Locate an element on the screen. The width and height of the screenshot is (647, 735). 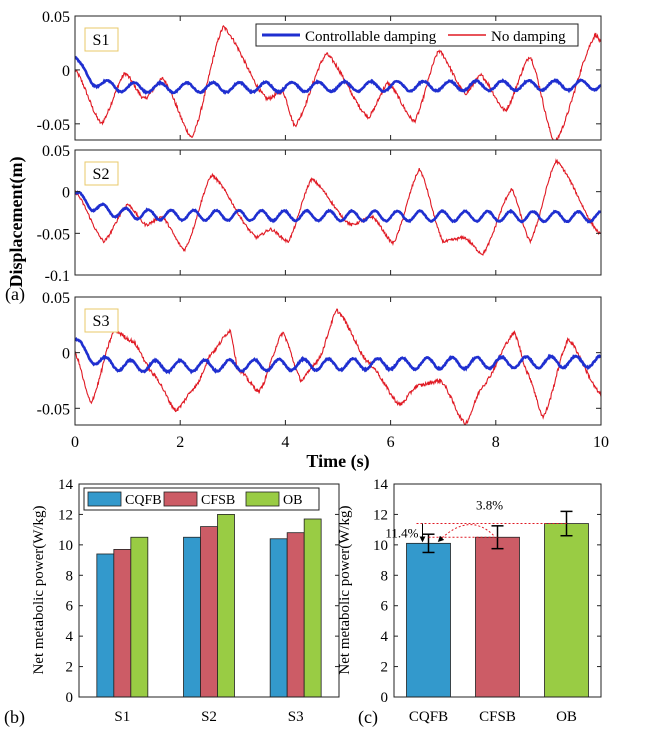
panel-label-a: (a) is located at coordinates (15, 294).